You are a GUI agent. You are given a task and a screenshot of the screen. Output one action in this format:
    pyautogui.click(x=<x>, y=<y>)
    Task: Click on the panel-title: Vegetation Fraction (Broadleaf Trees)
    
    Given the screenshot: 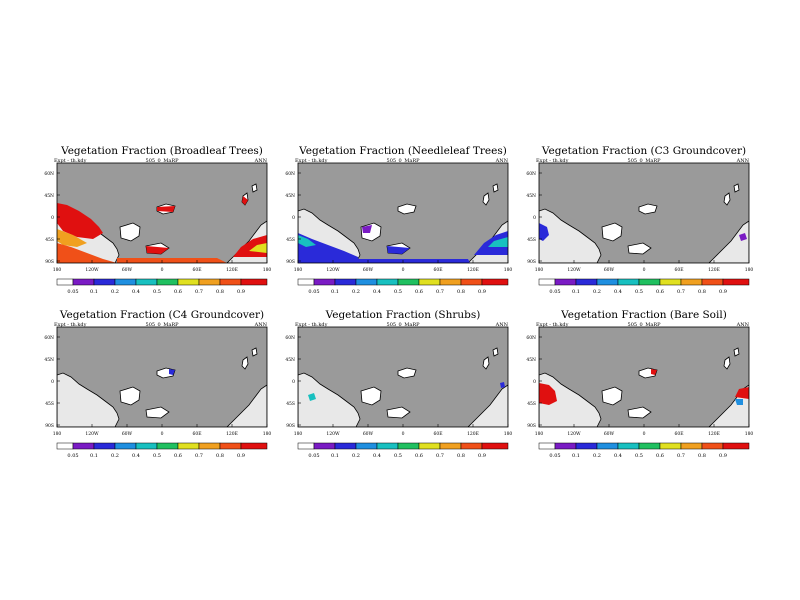 What is the action you would take?
    pyautogui.click(x=161, y=151)
    